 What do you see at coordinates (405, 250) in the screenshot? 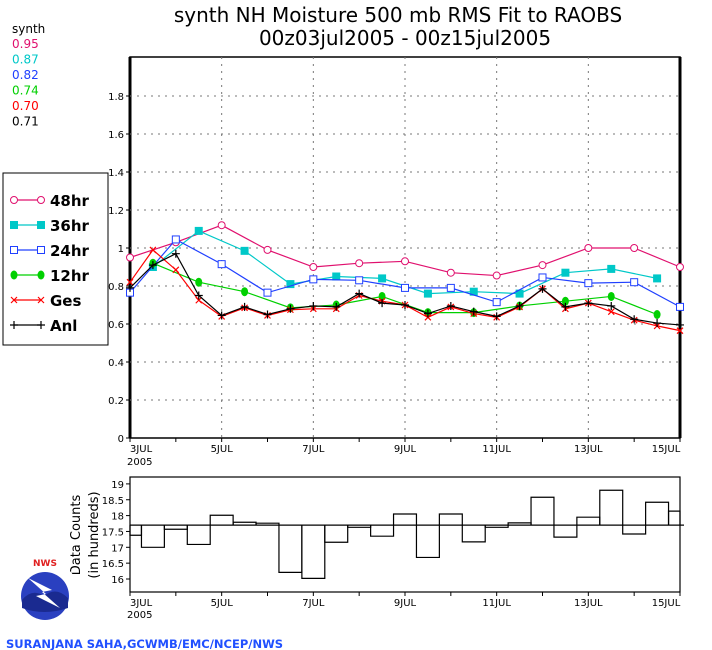
I see `series-48hr` at bounding box center [405, 250].